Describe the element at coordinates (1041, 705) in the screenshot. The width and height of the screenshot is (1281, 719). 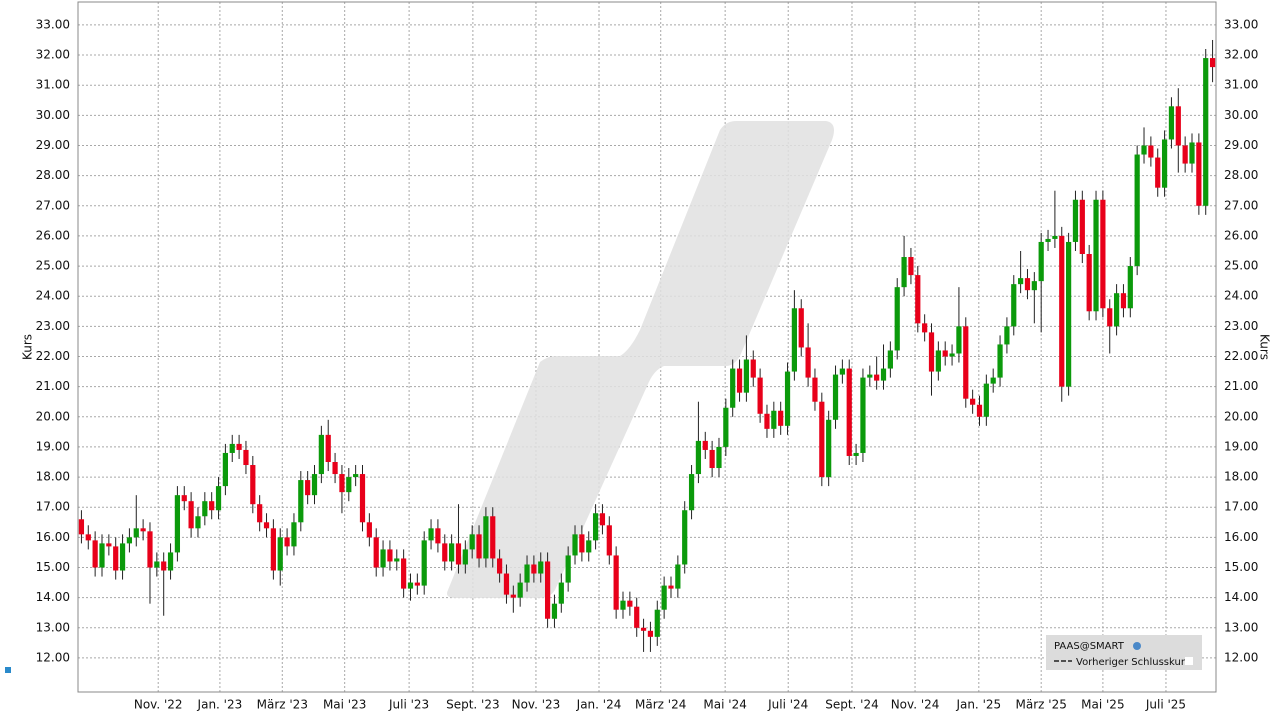
I see `x-tick-label: März '25` at that location.